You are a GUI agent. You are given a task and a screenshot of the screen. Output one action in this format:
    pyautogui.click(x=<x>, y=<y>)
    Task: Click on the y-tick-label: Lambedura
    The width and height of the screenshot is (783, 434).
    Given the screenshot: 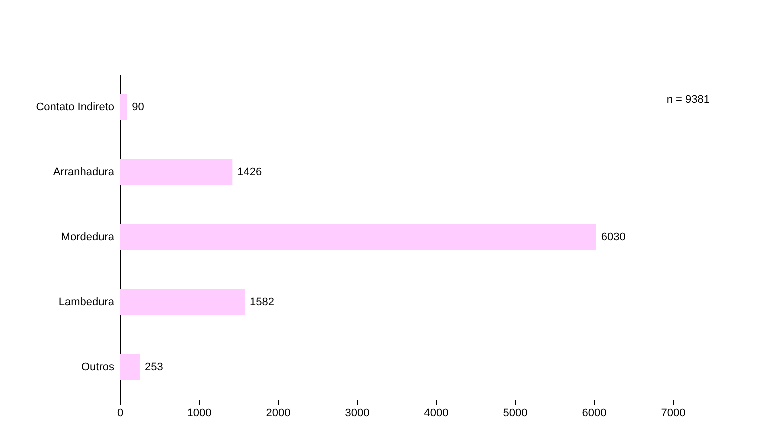 What is the action you would take?
    pyautogui.click(x=87, y=302)
    